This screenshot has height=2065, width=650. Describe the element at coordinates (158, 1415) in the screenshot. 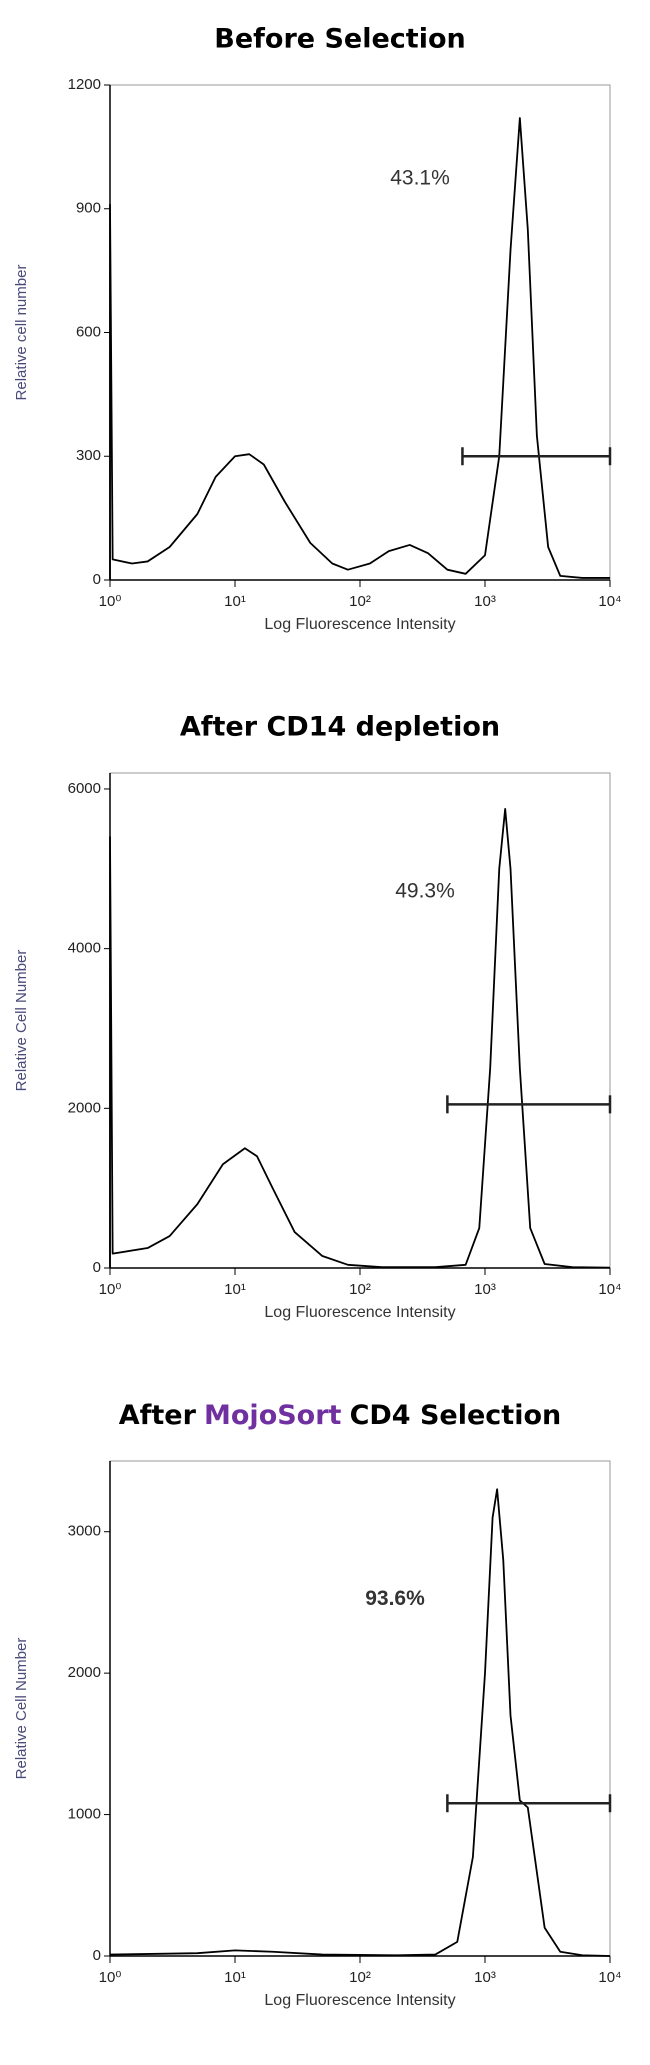

I see `title-part: After` at that location.